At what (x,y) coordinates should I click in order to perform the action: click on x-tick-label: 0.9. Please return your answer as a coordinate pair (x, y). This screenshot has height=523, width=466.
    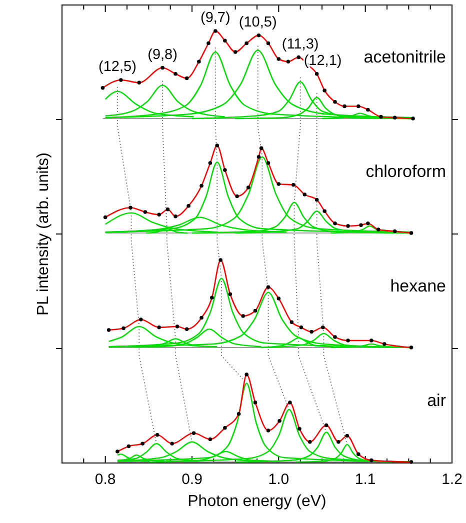
    Looking at the image, I should click on (192, 479).